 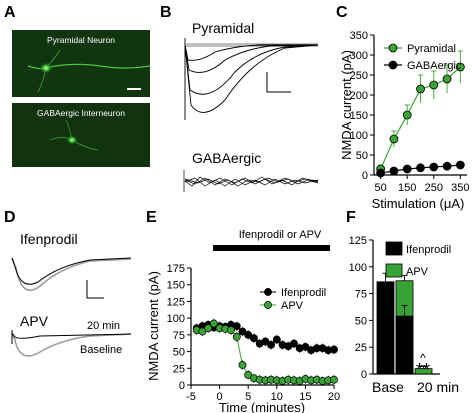 I want to click on scale-bar-b, so click(x=278, y=82).